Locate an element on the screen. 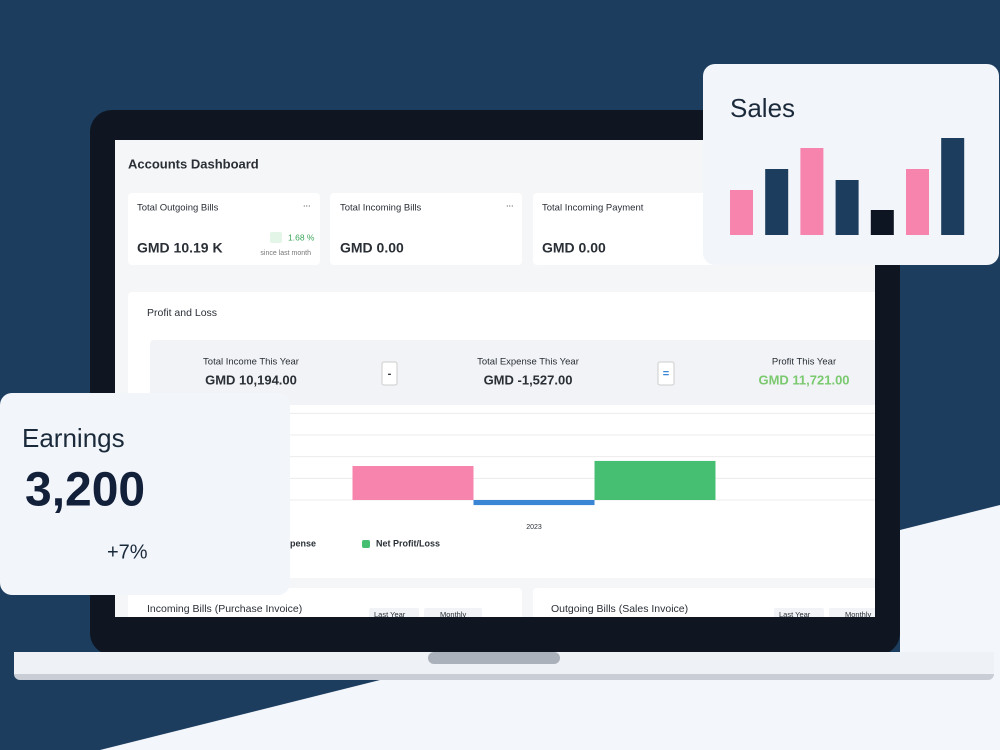 The width and height of the screenshot is (1000, 750). card-label: Total Incoming Payment is located at coordinates (593, 208).